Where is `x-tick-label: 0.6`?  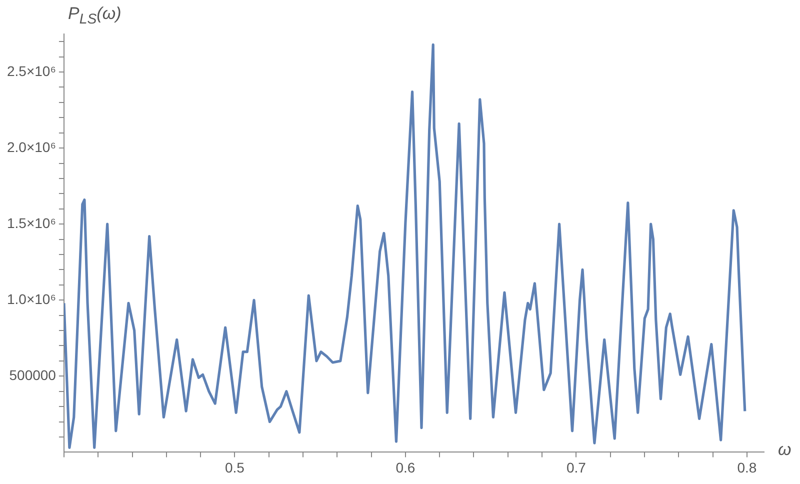 x-tick-label: 0.6 is located at coordinates (406, 467).